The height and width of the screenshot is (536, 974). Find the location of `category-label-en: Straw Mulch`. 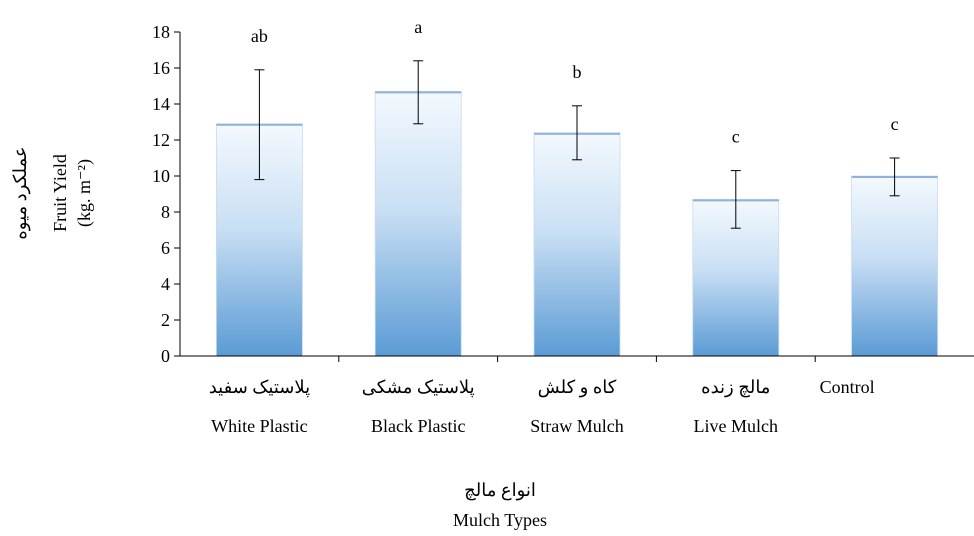

category-label-en: Straw Mulch is located at coordinates (577, 426).